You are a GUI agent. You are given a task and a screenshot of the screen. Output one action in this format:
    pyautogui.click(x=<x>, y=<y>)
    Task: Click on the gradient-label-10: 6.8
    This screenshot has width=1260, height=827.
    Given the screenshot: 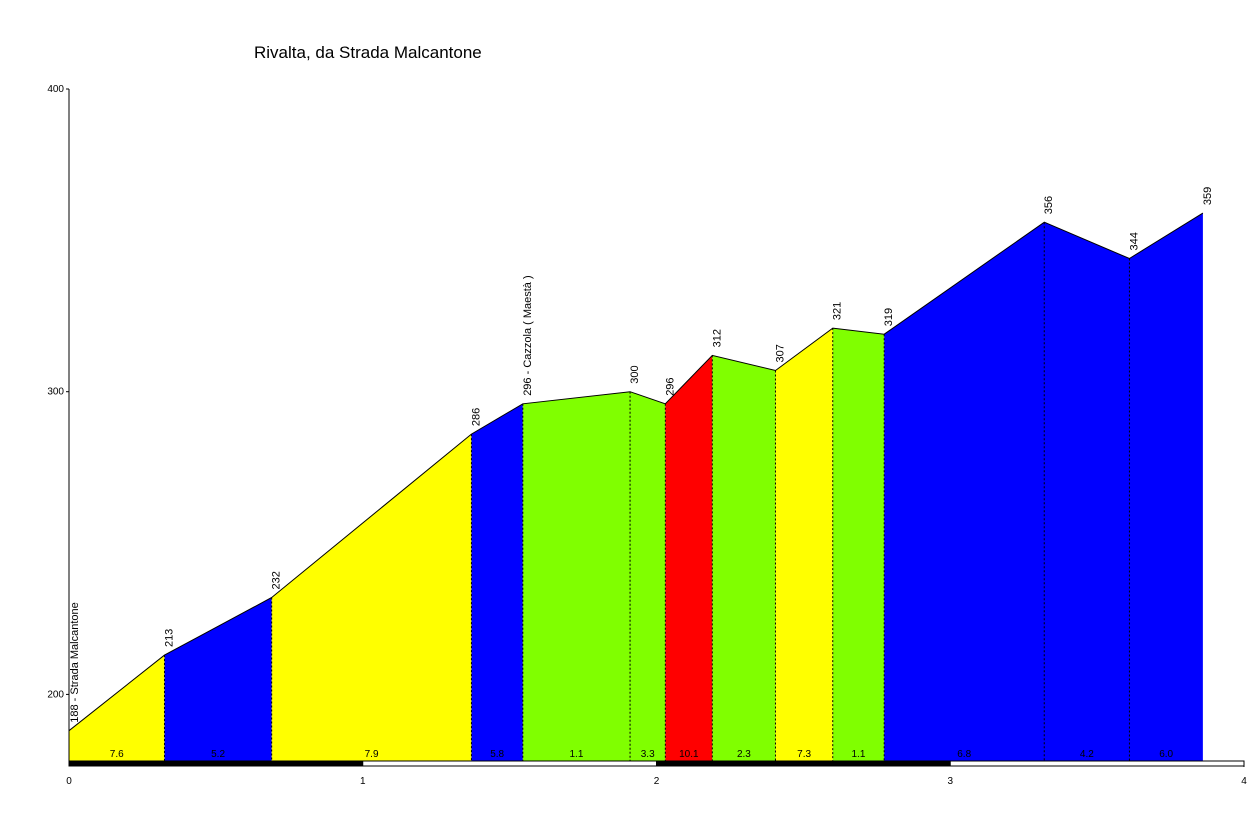 What is the action you would take?
    pyautogui.click(x=964, y=754)
    